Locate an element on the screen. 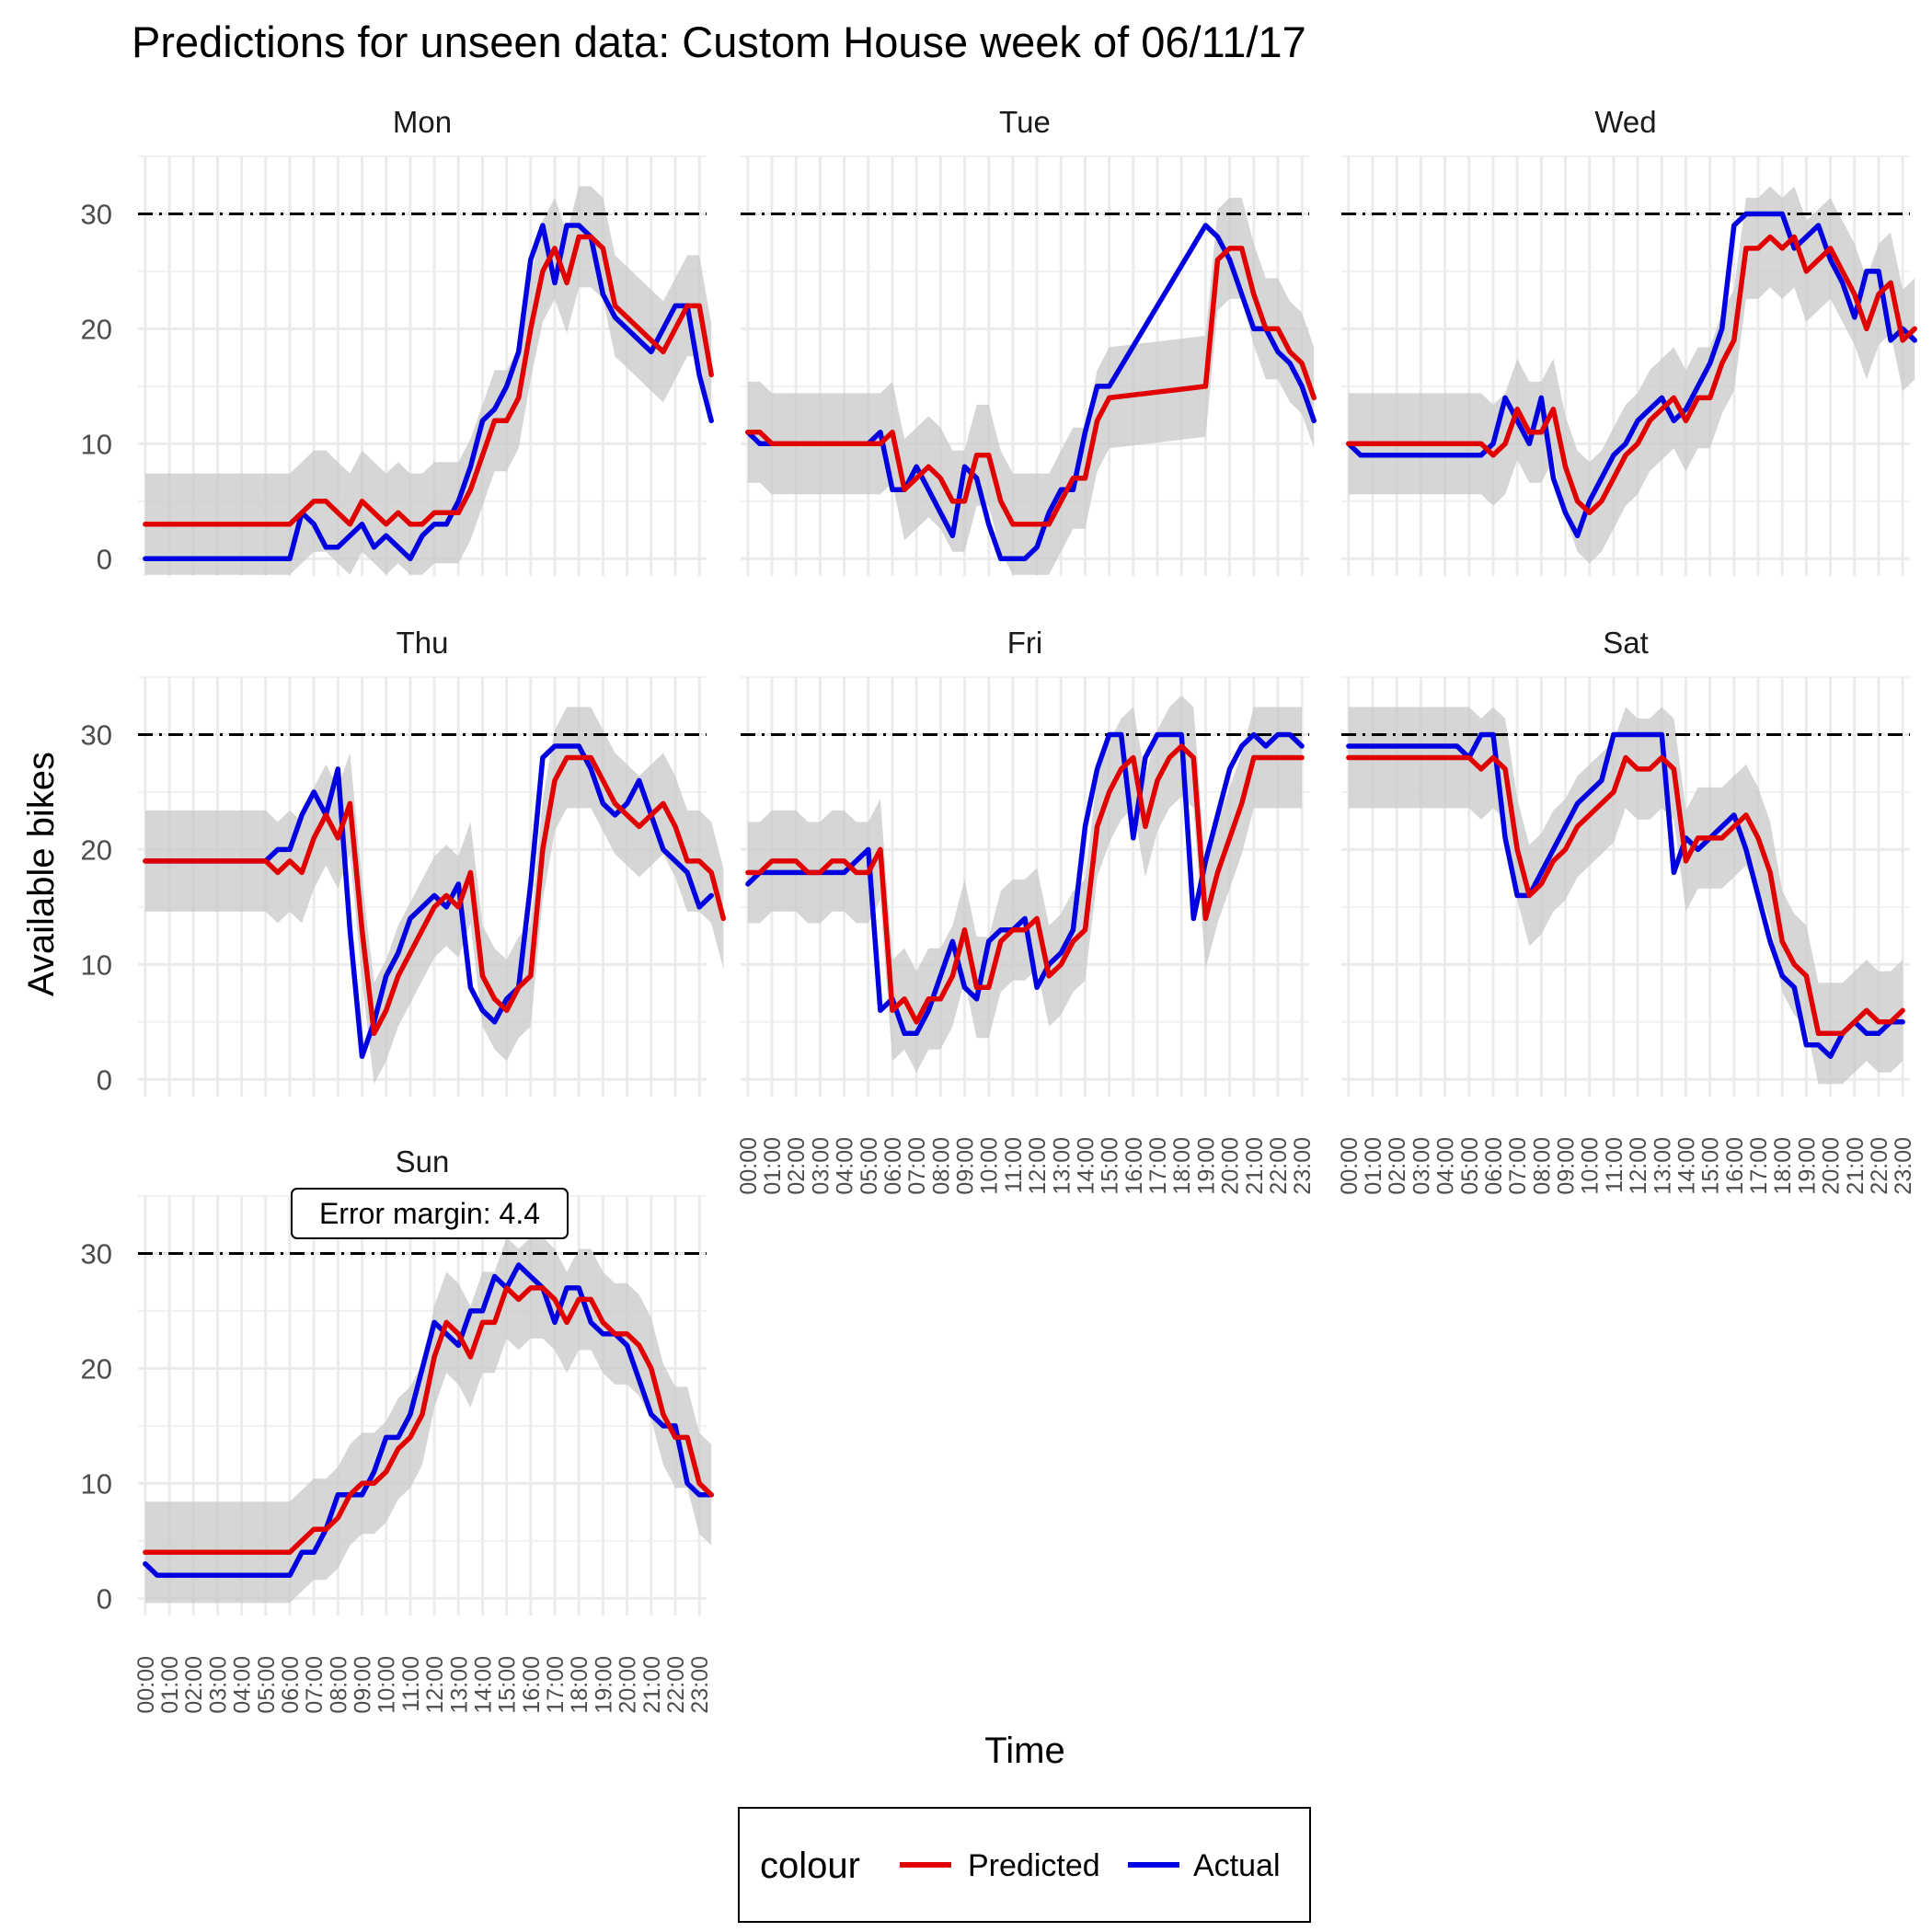  facet-title-tue: Tue is located at coordinates (1025, 122).